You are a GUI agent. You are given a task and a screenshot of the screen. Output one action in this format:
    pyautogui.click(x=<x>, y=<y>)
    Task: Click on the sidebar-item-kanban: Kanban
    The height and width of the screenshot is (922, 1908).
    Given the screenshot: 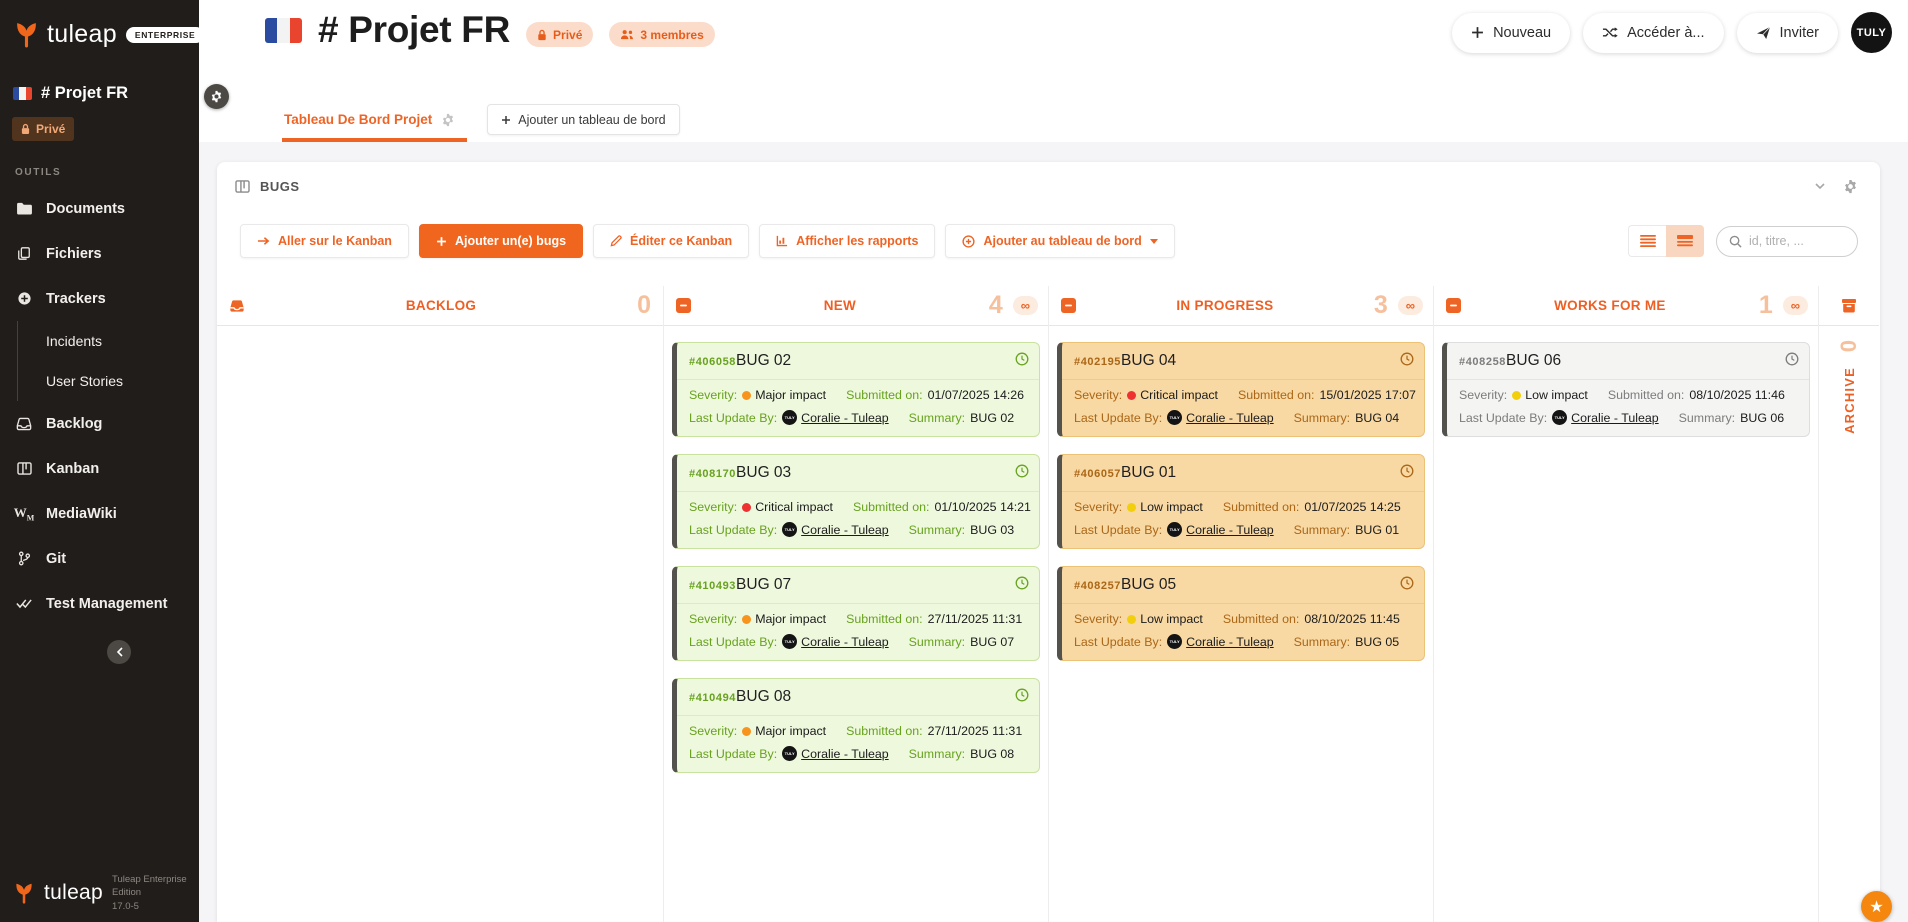 What is the action you would take?
    pyautogui.click(x=99, y=468)
    